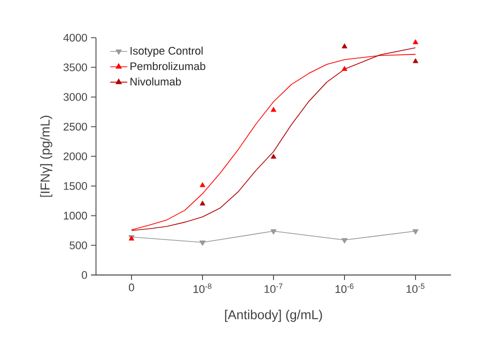 Image resolution: width=484 pixels, height=362 pixels. Describe the element at coordinates (76, 126) in the screenshot. I see `y-tick-label: 2500` at that location.